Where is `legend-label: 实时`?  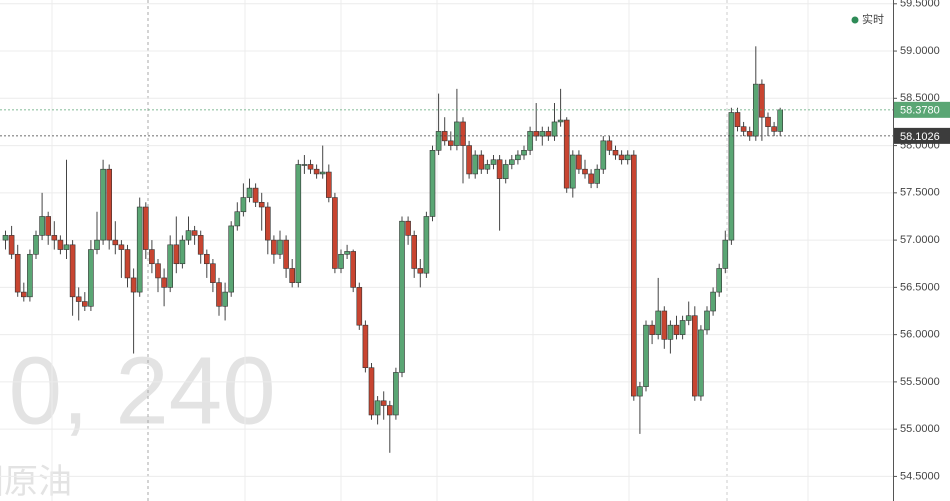 legend-label: 实时 is located at coordinates (873, 19).